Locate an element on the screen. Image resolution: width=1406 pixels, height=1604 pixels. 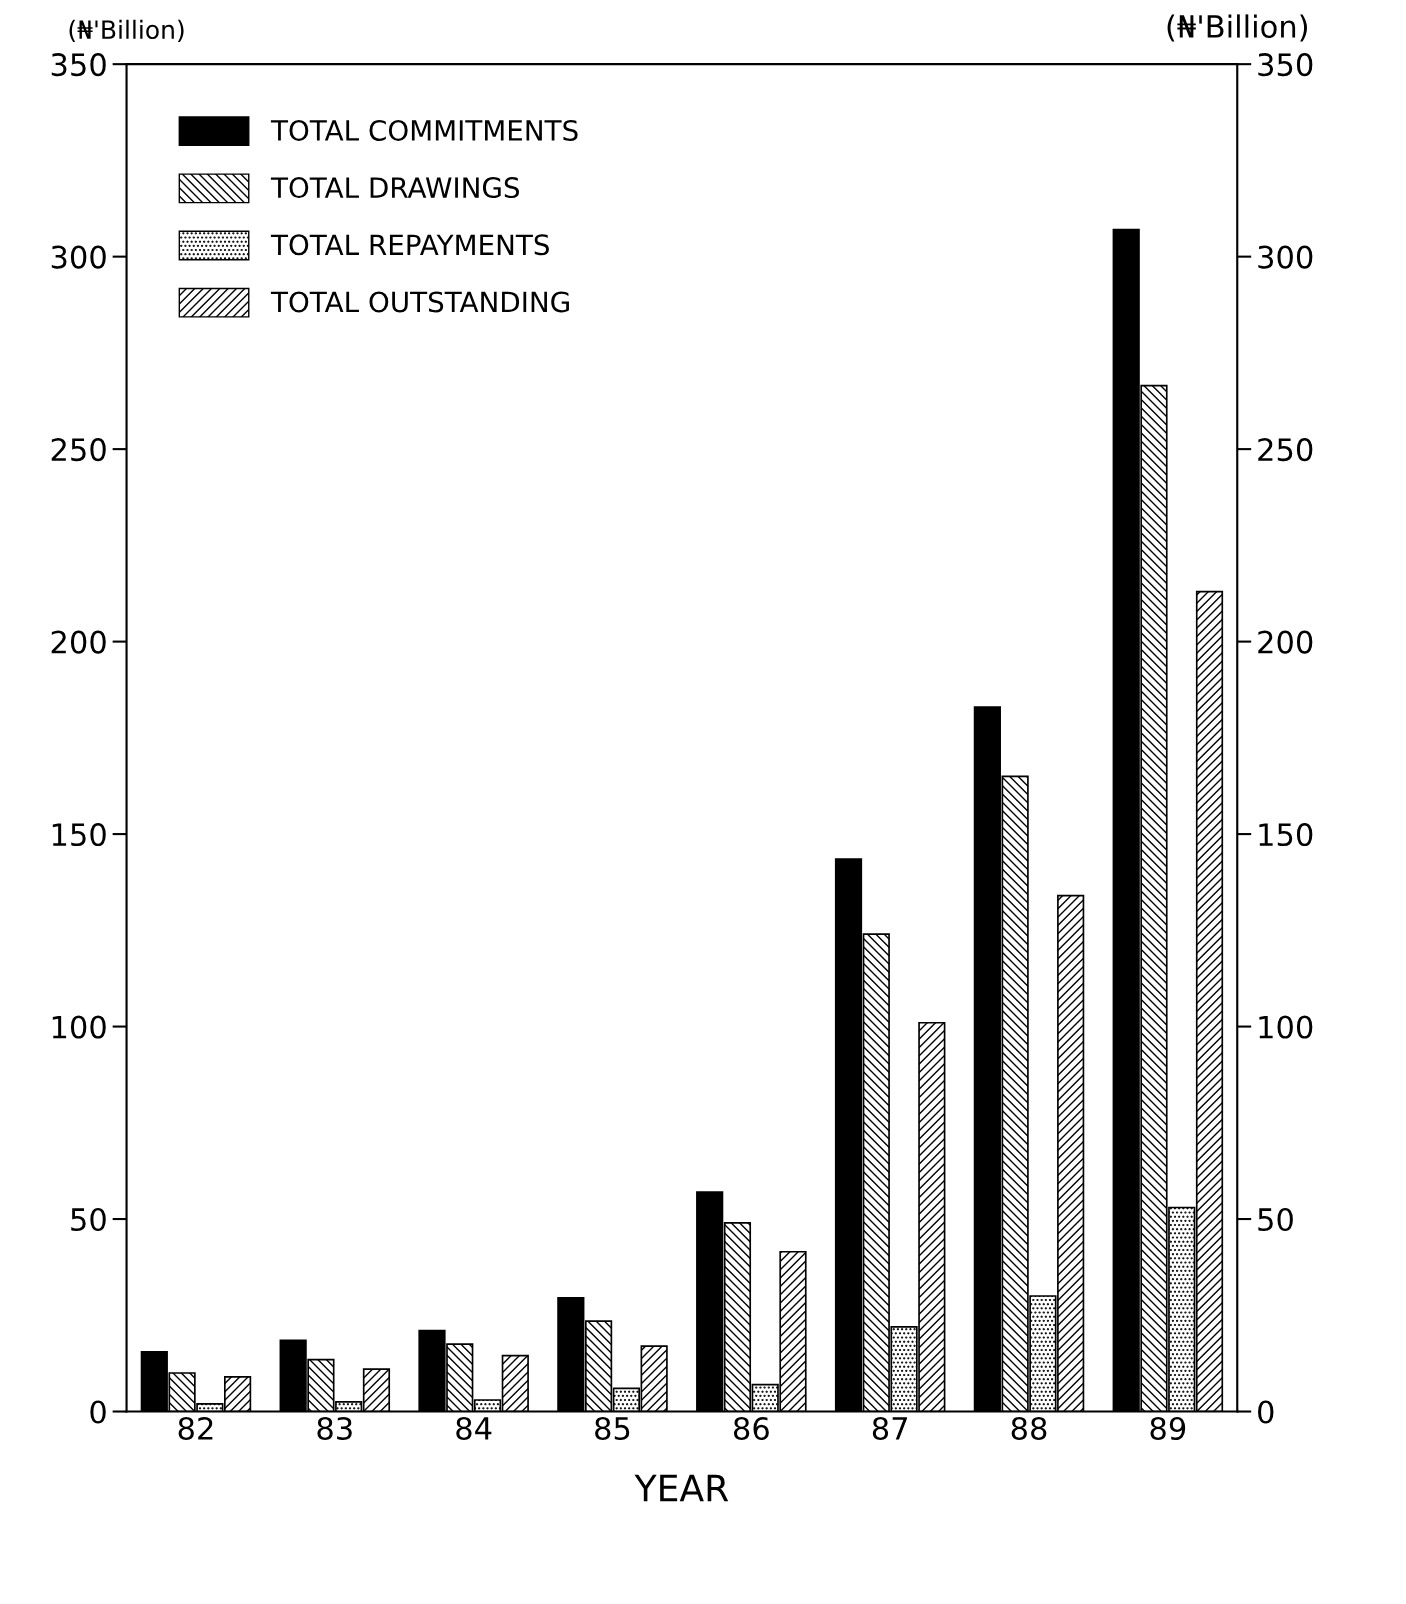
x-tick-label: 86 is located at coordinates (751, 1428).